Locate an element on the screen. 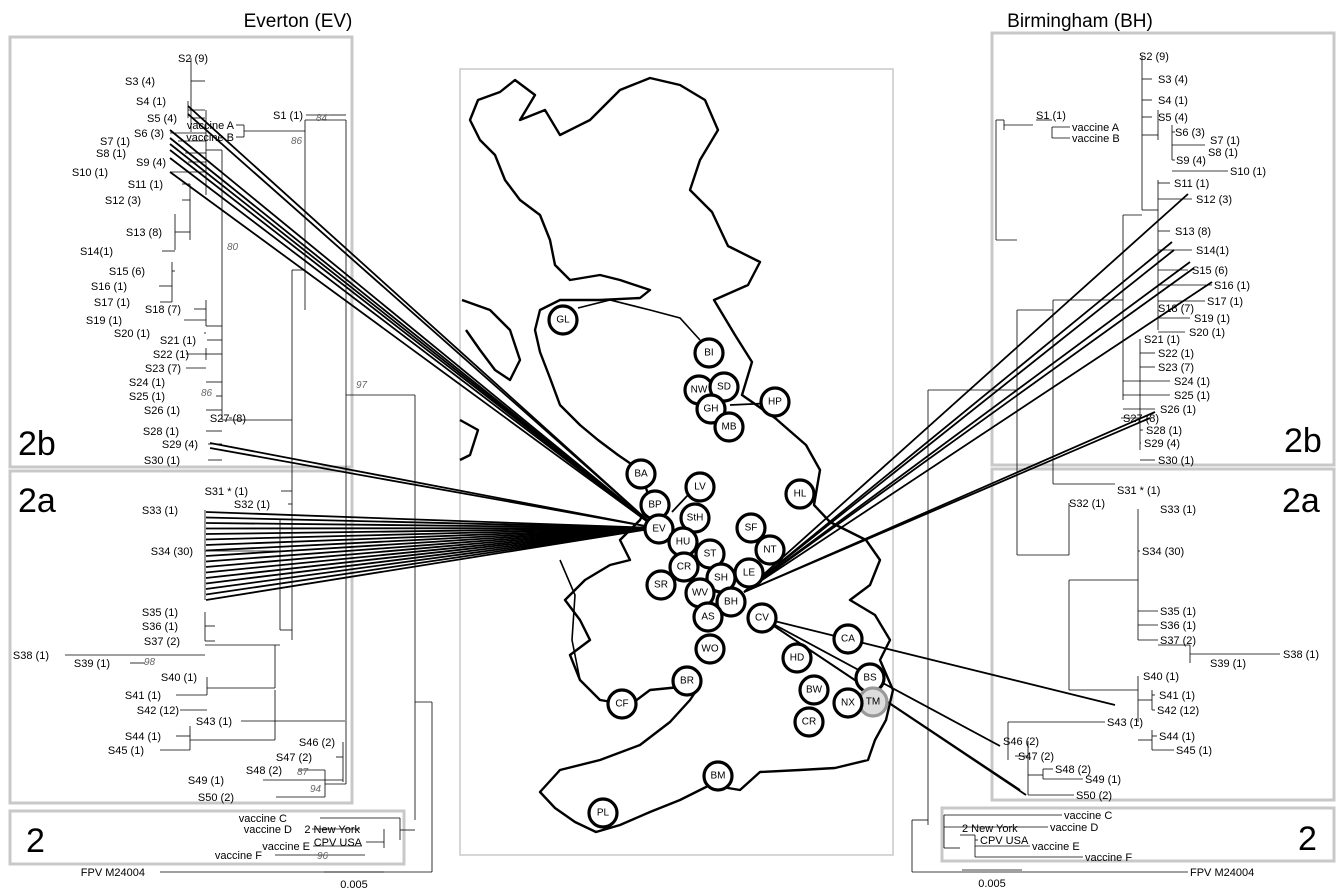  left-tree-label: S20 (1) is located at coordinates (132, 334).